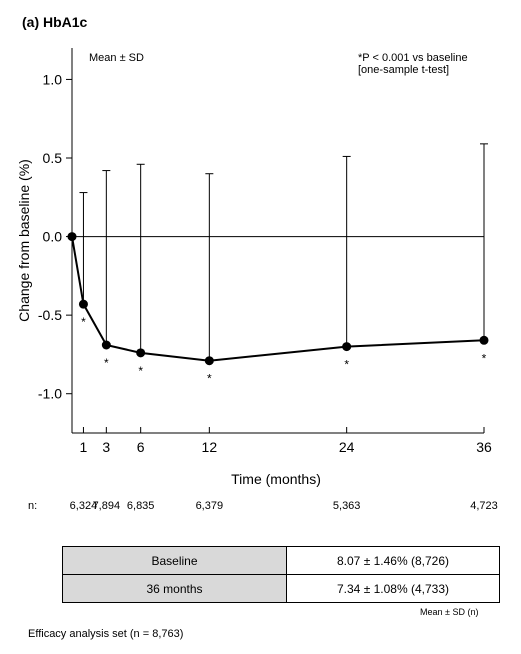  What do you see at coordinates (209, 506) in the screenshot?
I see `sample-size-value: 6,379` at bounding box center [209, 506].